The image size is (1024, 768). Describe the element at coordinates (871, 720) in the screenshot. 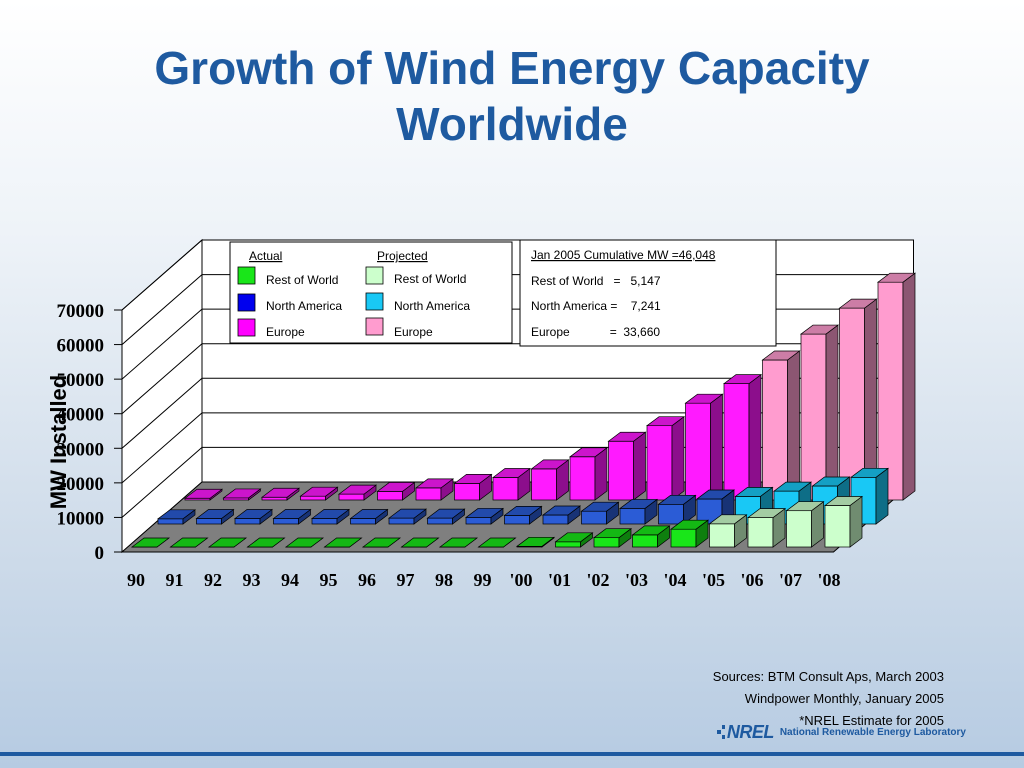

I see `sources-line-3: *NREL Estimate for 2005` at that location.